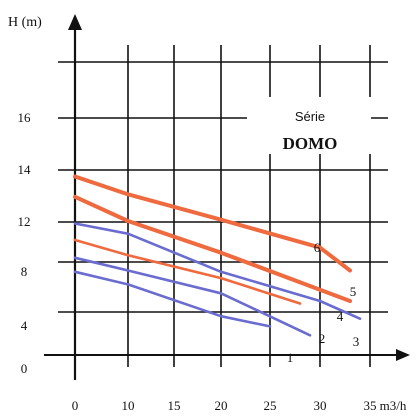 The image size is (417, 420). What do you see at coordinates (290, 357) in the screenshot?
I see `curve-label-1: 1` at bounding box center [290, 357].